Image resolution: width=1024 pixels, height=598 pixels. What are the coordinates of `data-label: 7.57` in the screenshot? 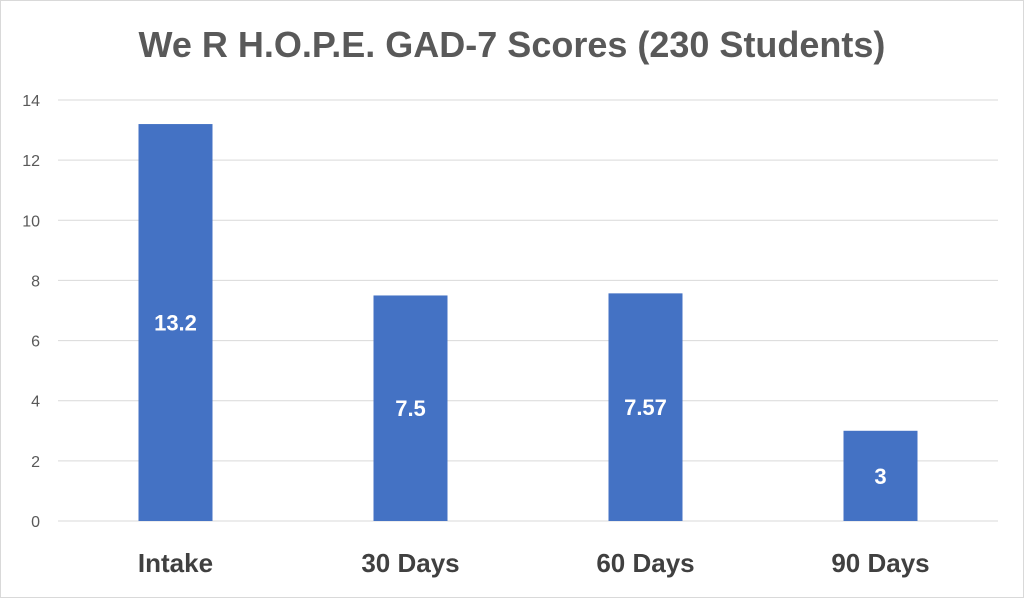 It's located at (645, 407).